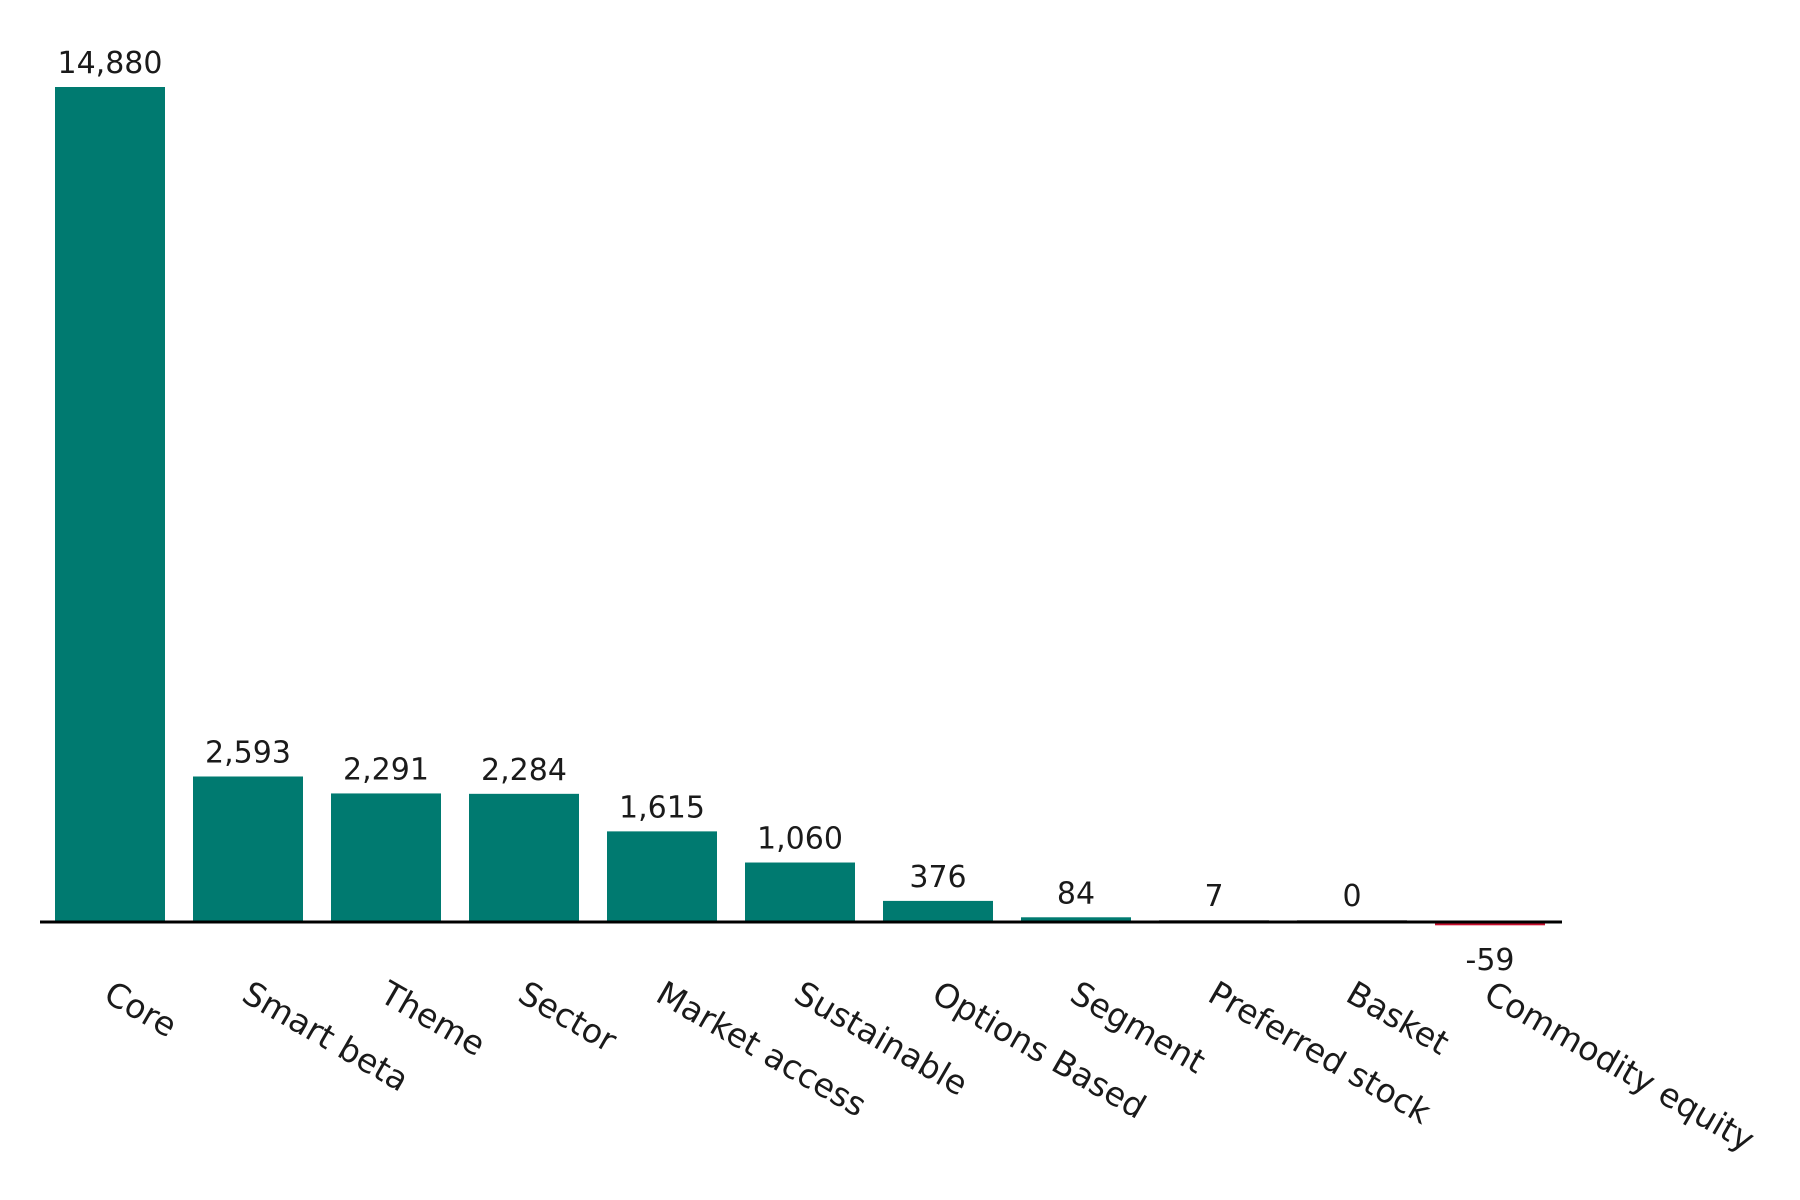 The width and height of the screenshot is (1800, 1200). I want to click on value-label-sector: 2,284, so click(524, 770).